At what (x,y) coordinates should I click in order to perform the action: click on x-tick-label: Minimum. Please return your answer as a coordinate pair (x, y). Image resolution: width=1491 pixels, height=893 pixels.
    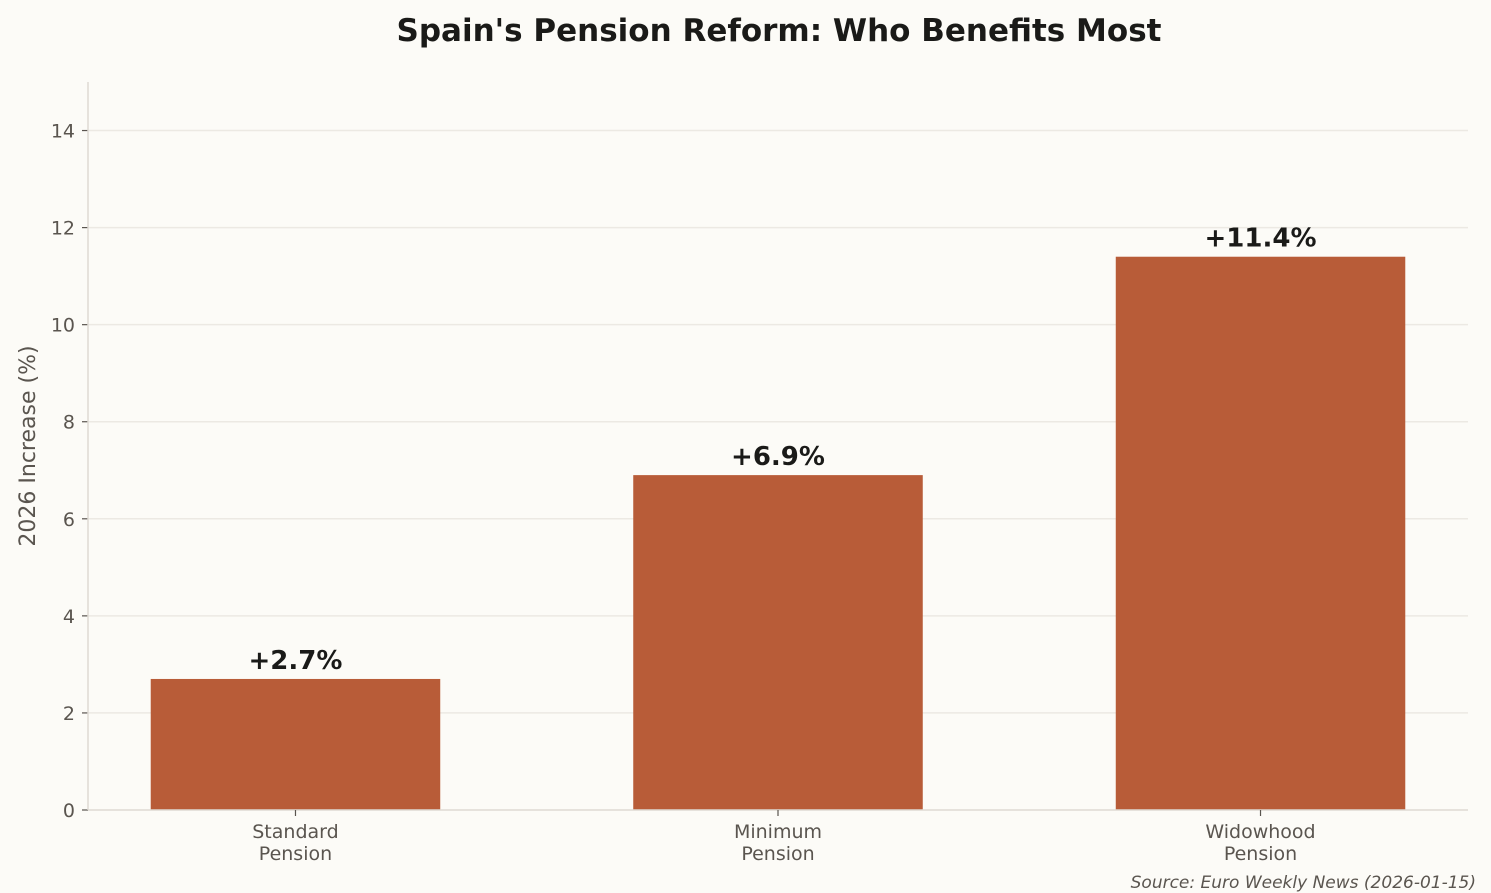
    Looking at the image, I should click on (778, 832).